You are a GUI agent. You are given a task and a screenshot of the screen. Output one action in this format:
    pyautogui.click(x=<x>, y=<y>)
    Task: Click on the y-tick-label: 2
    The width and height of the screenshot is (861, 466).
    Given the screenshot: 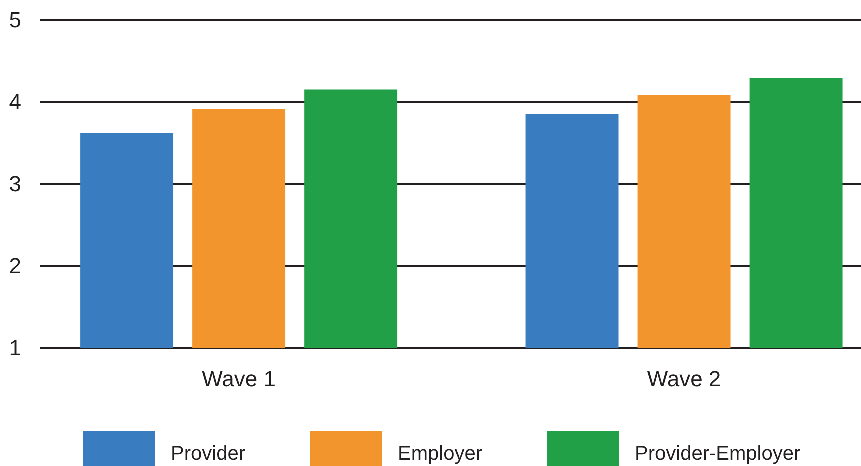 What is the action you would take?
    pyautogui.click(x=15, y=266)
    